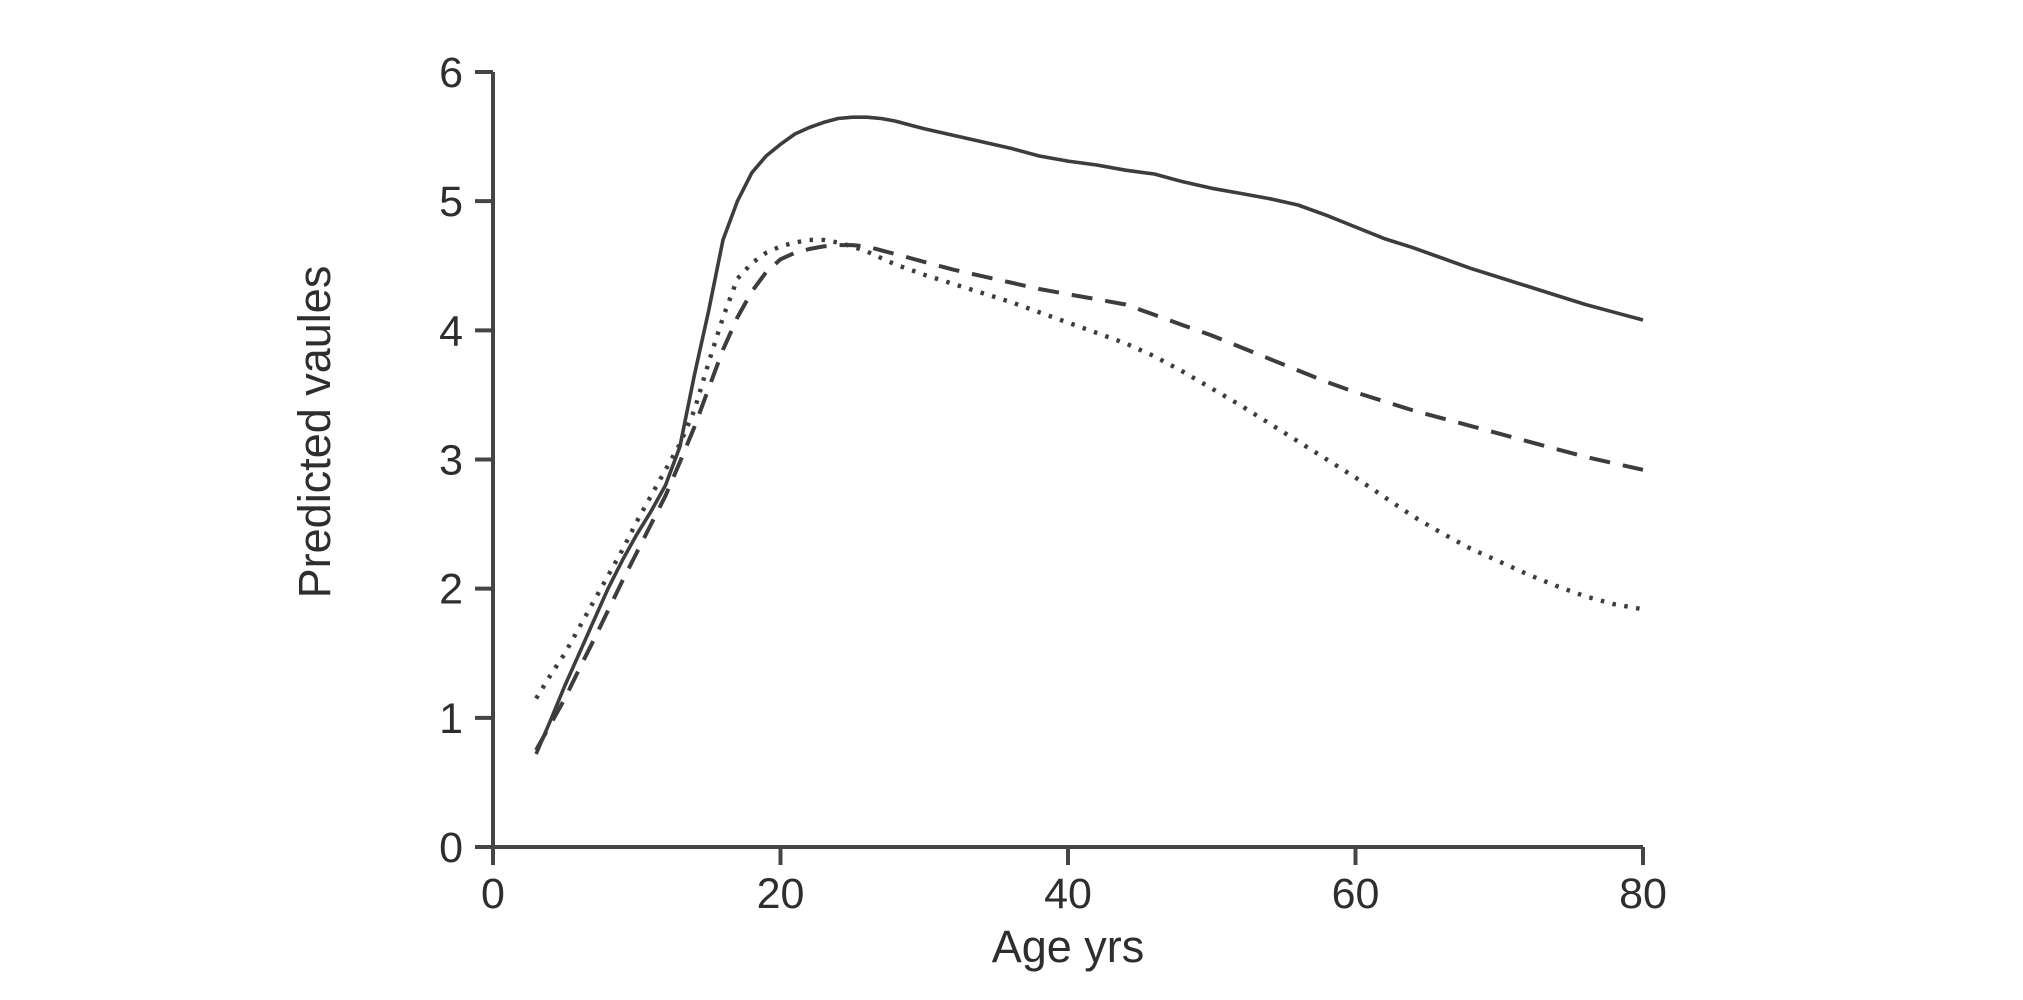 This screenshot has width=2023, height=1000. Describe the element at coordinates (451, 719) in the screenshot. I see `y-tick-label: 1` at that location.